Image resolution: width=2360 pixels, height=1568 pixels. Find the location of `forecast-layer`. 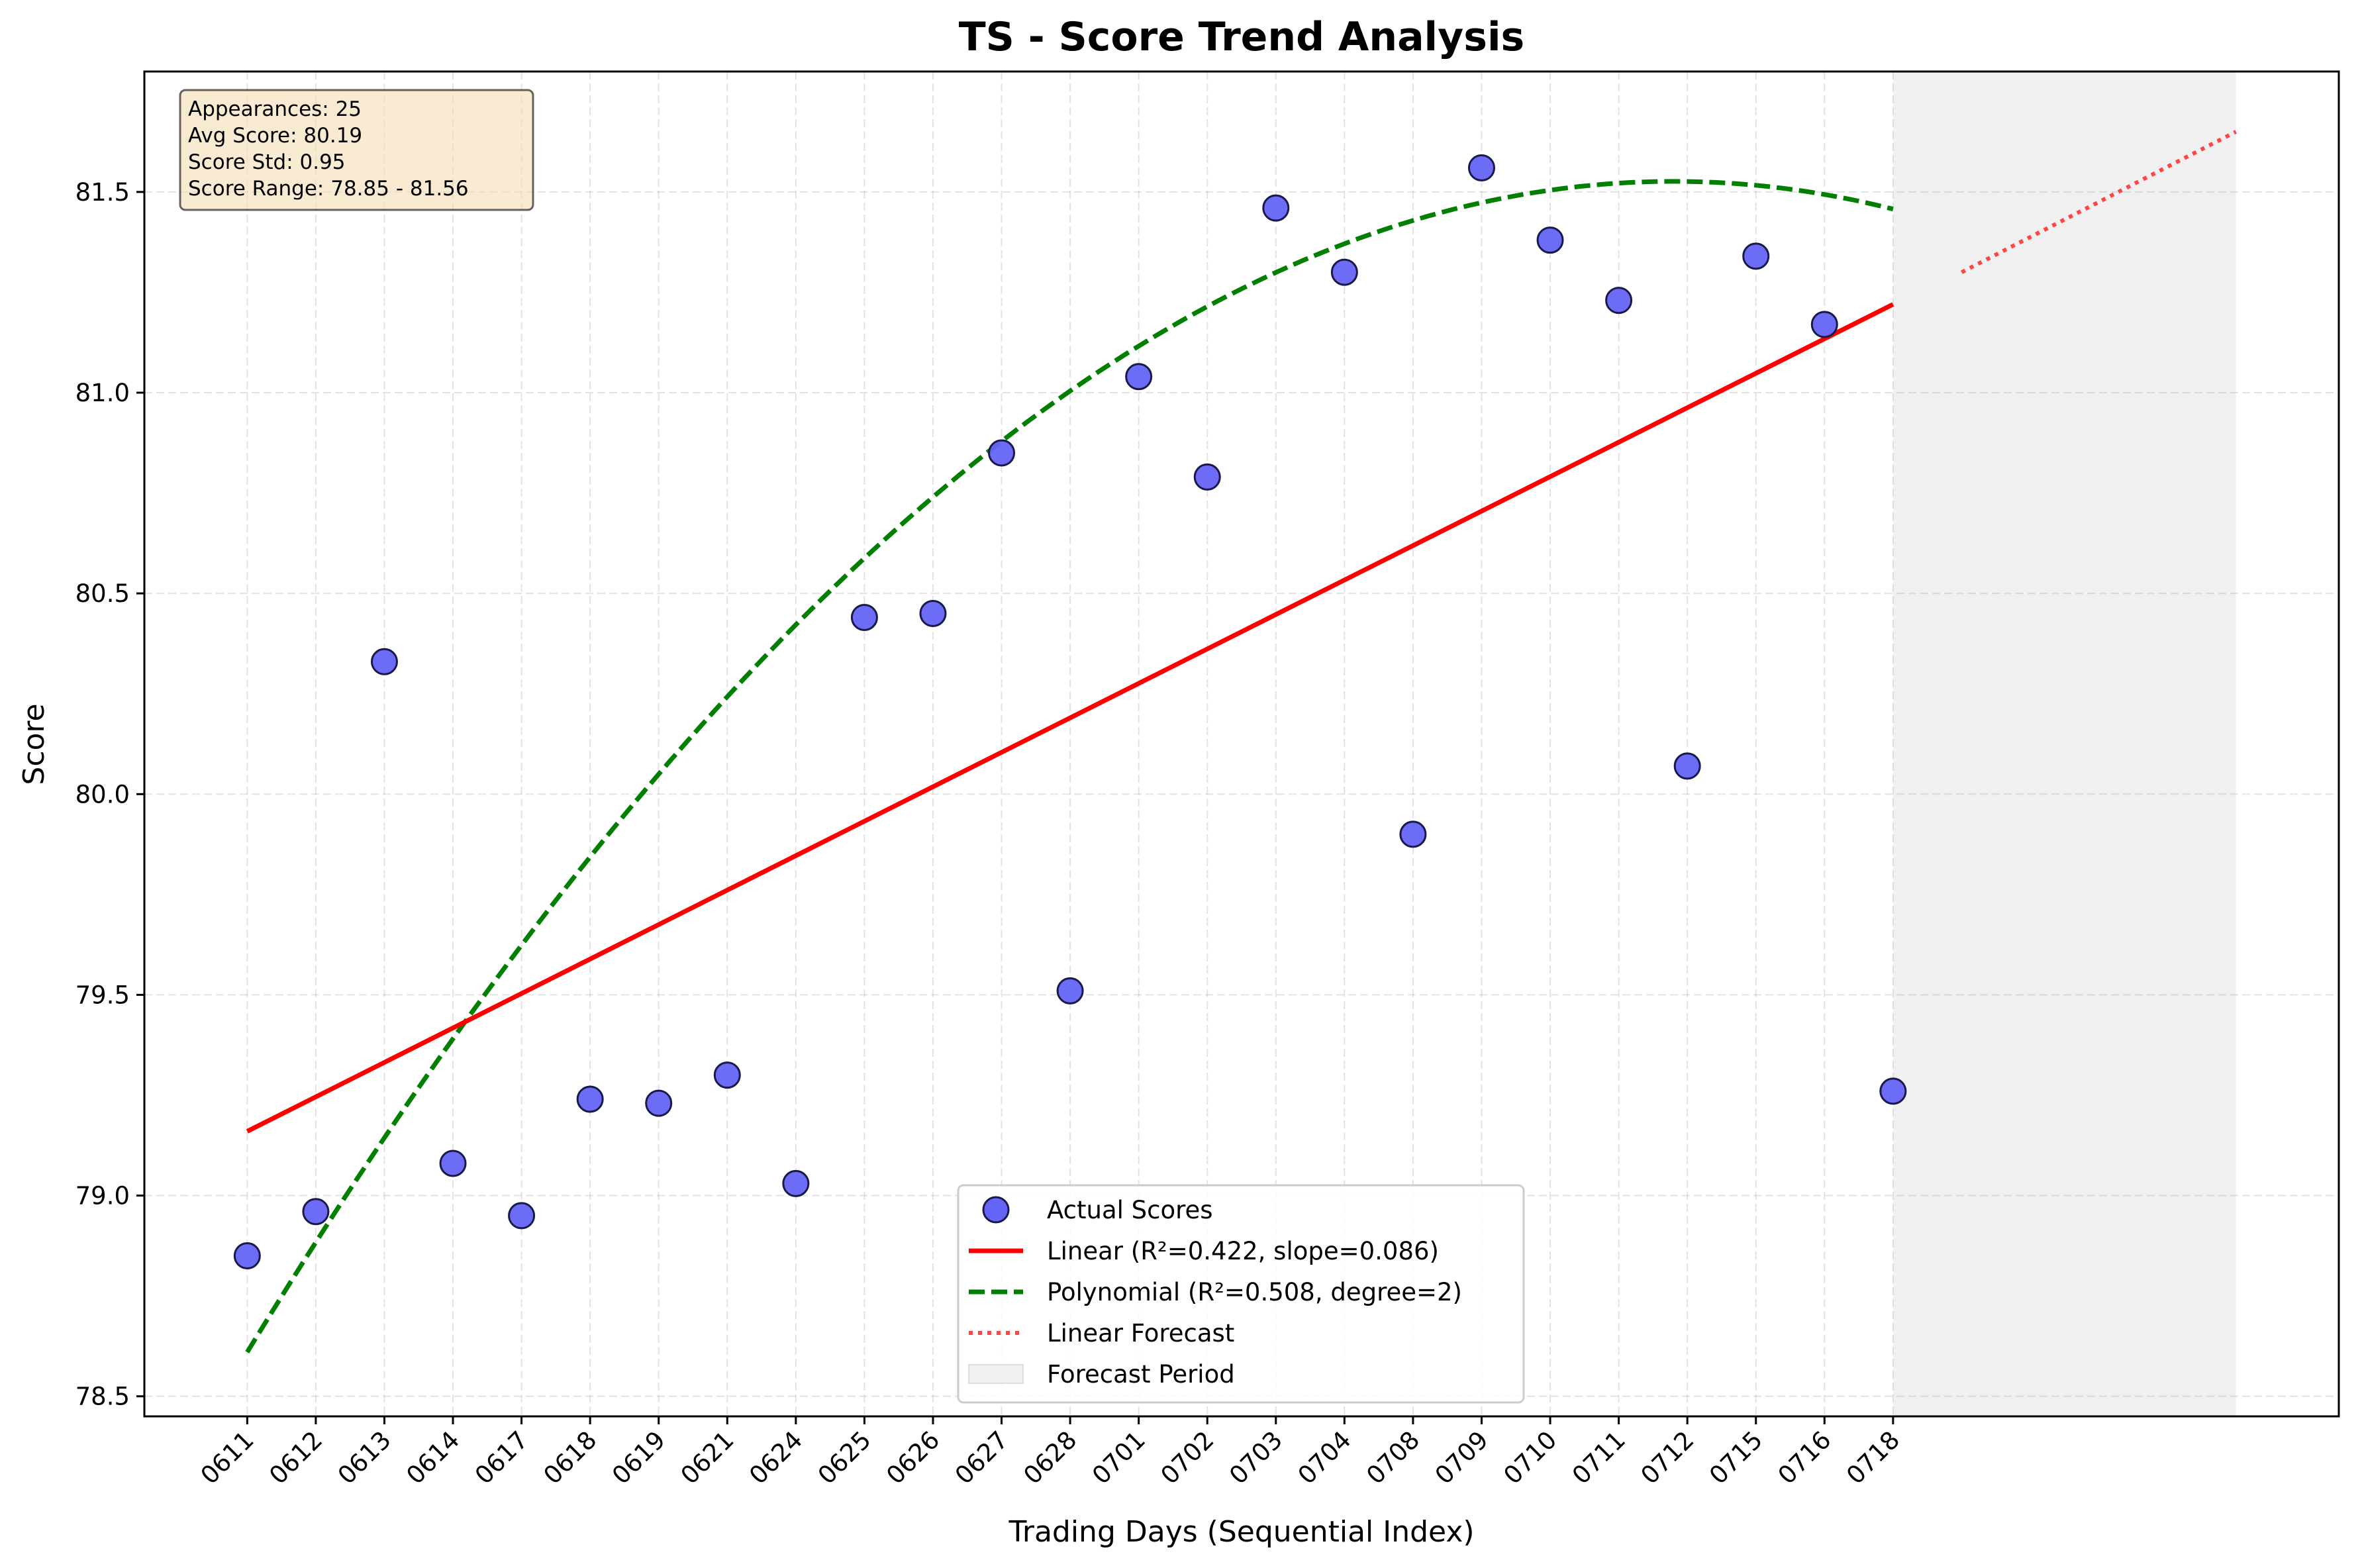

forecast-layer is located at coordinates (2064, 744).